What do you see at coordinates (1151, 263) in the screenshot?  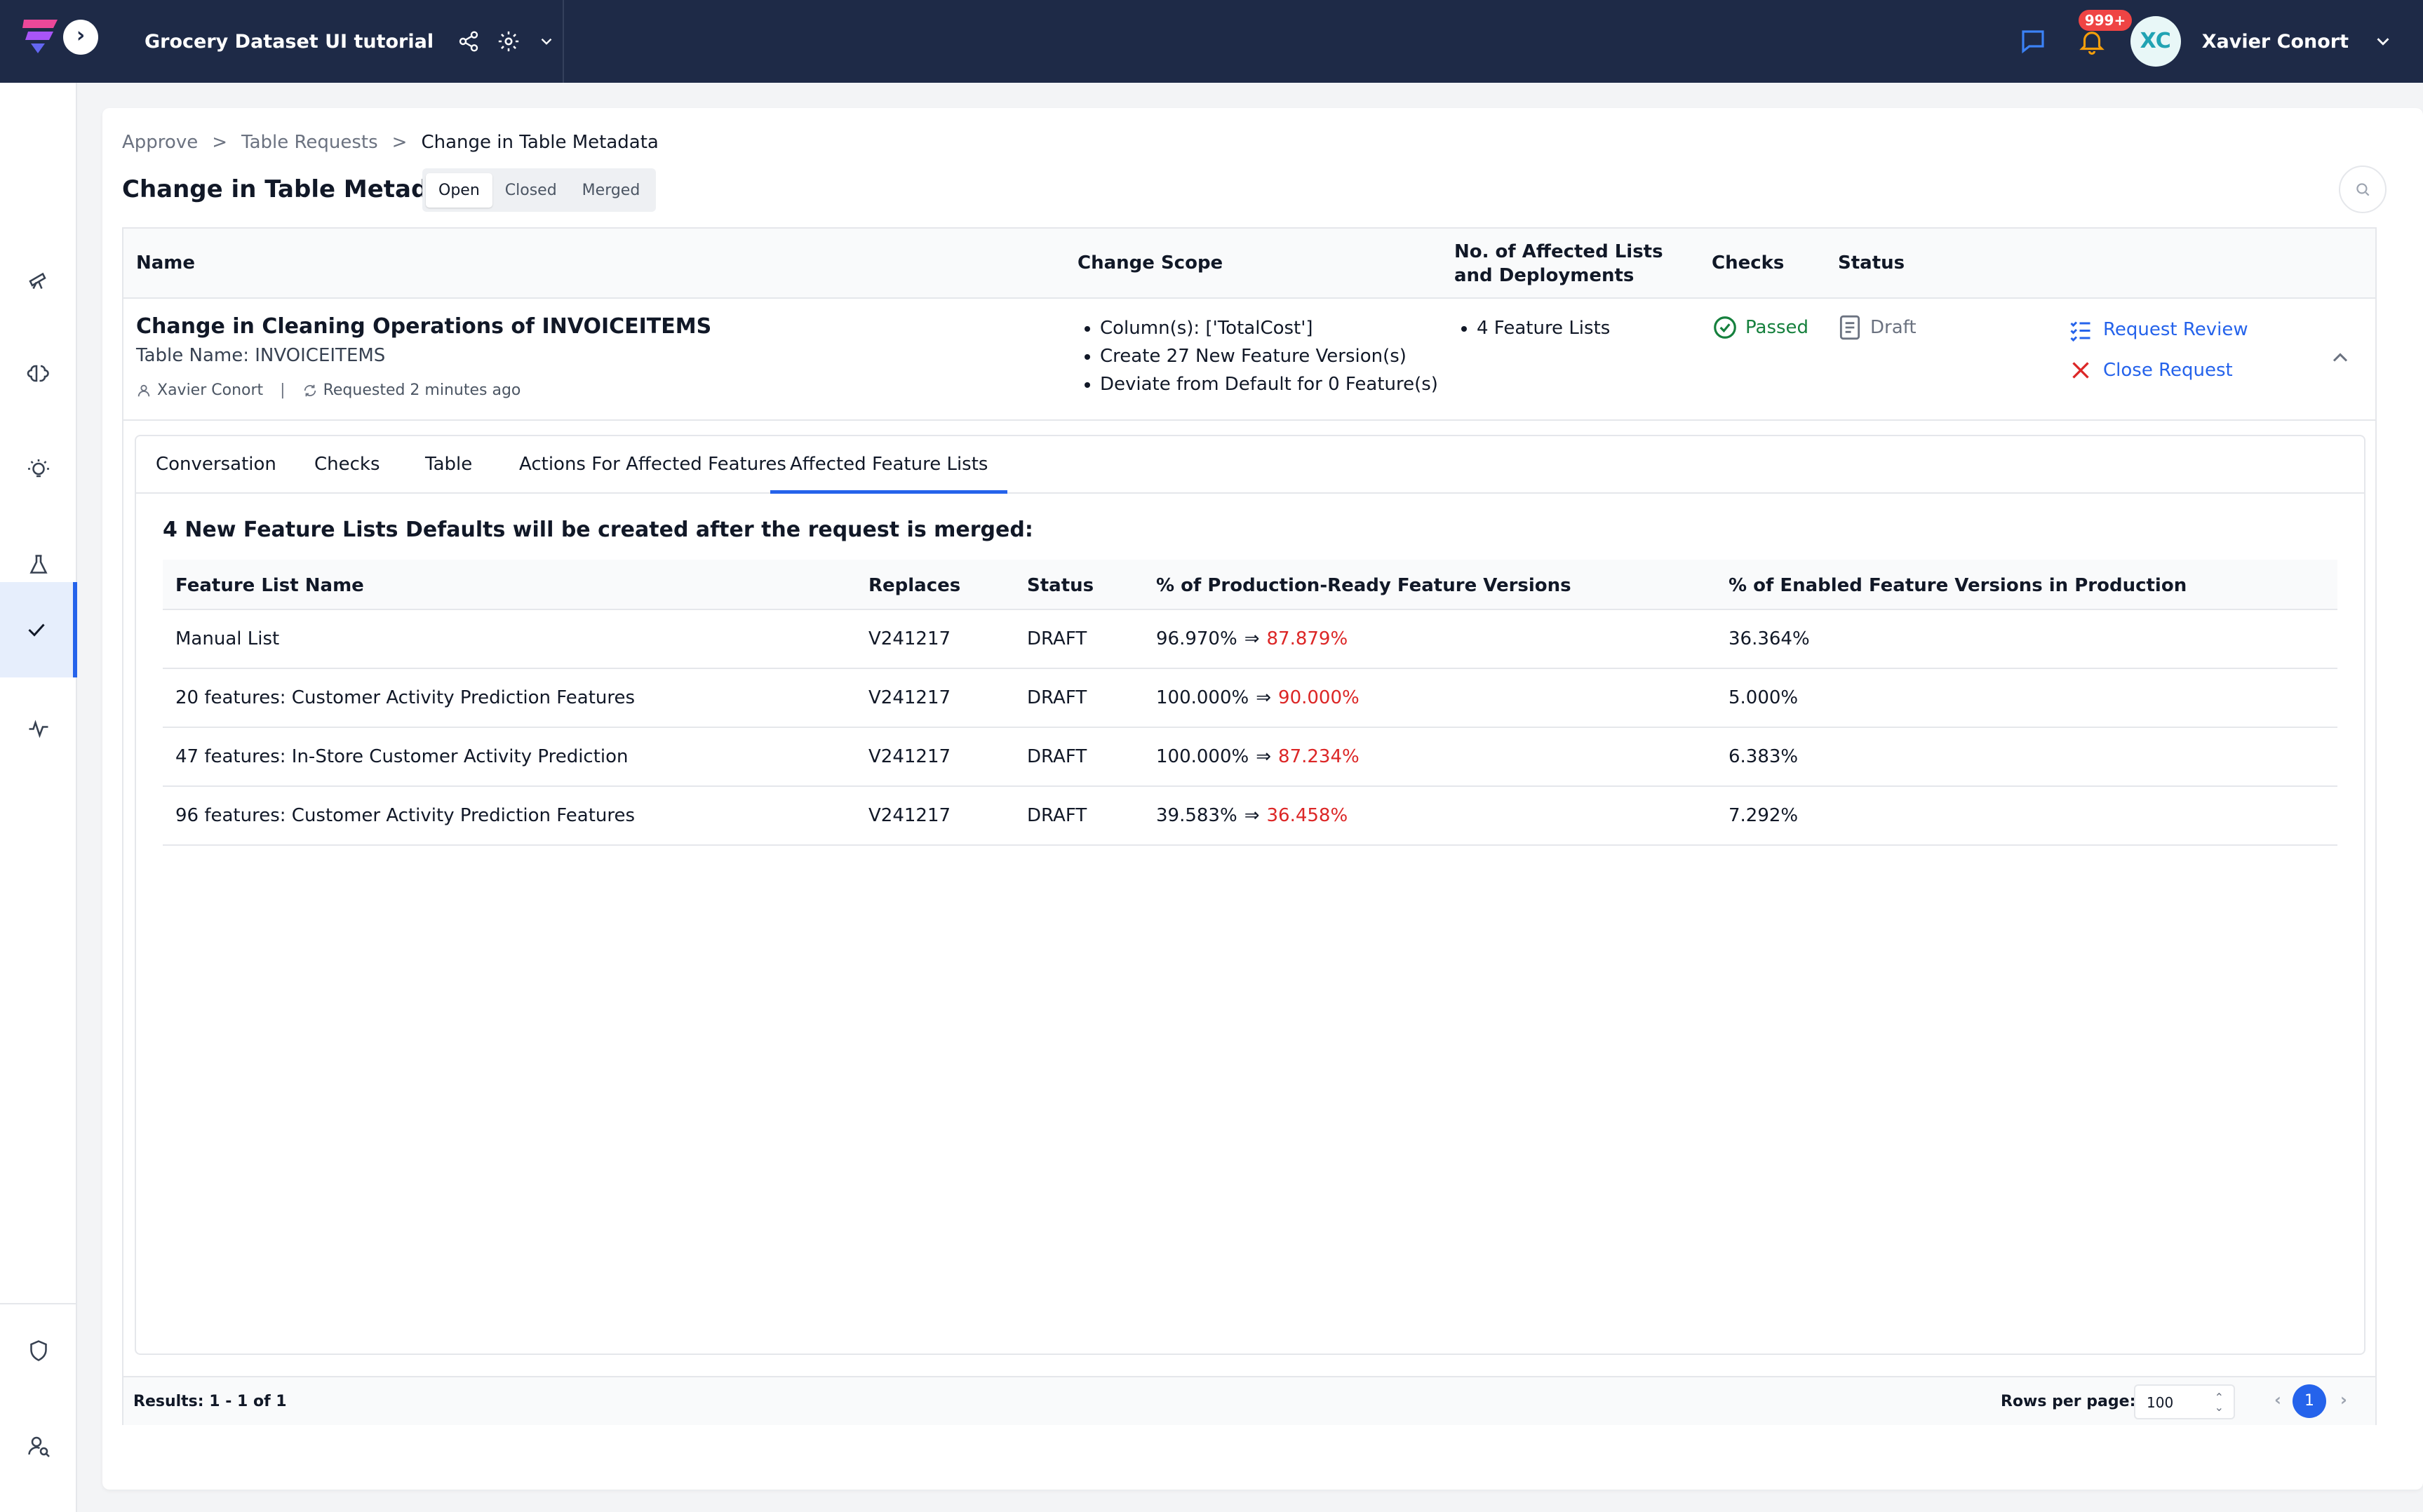 I see `col-change-scope: Change Scope` at bounding box center [1151, 263].